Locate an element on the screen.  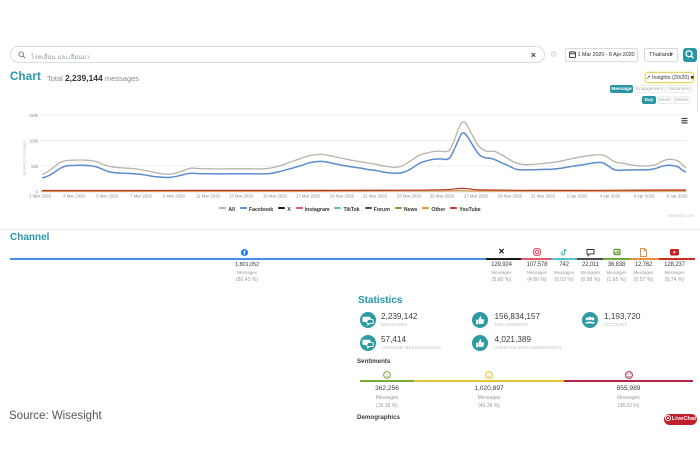
svg-text: 4 Apr 2020 is located at coordinates (610, 196).